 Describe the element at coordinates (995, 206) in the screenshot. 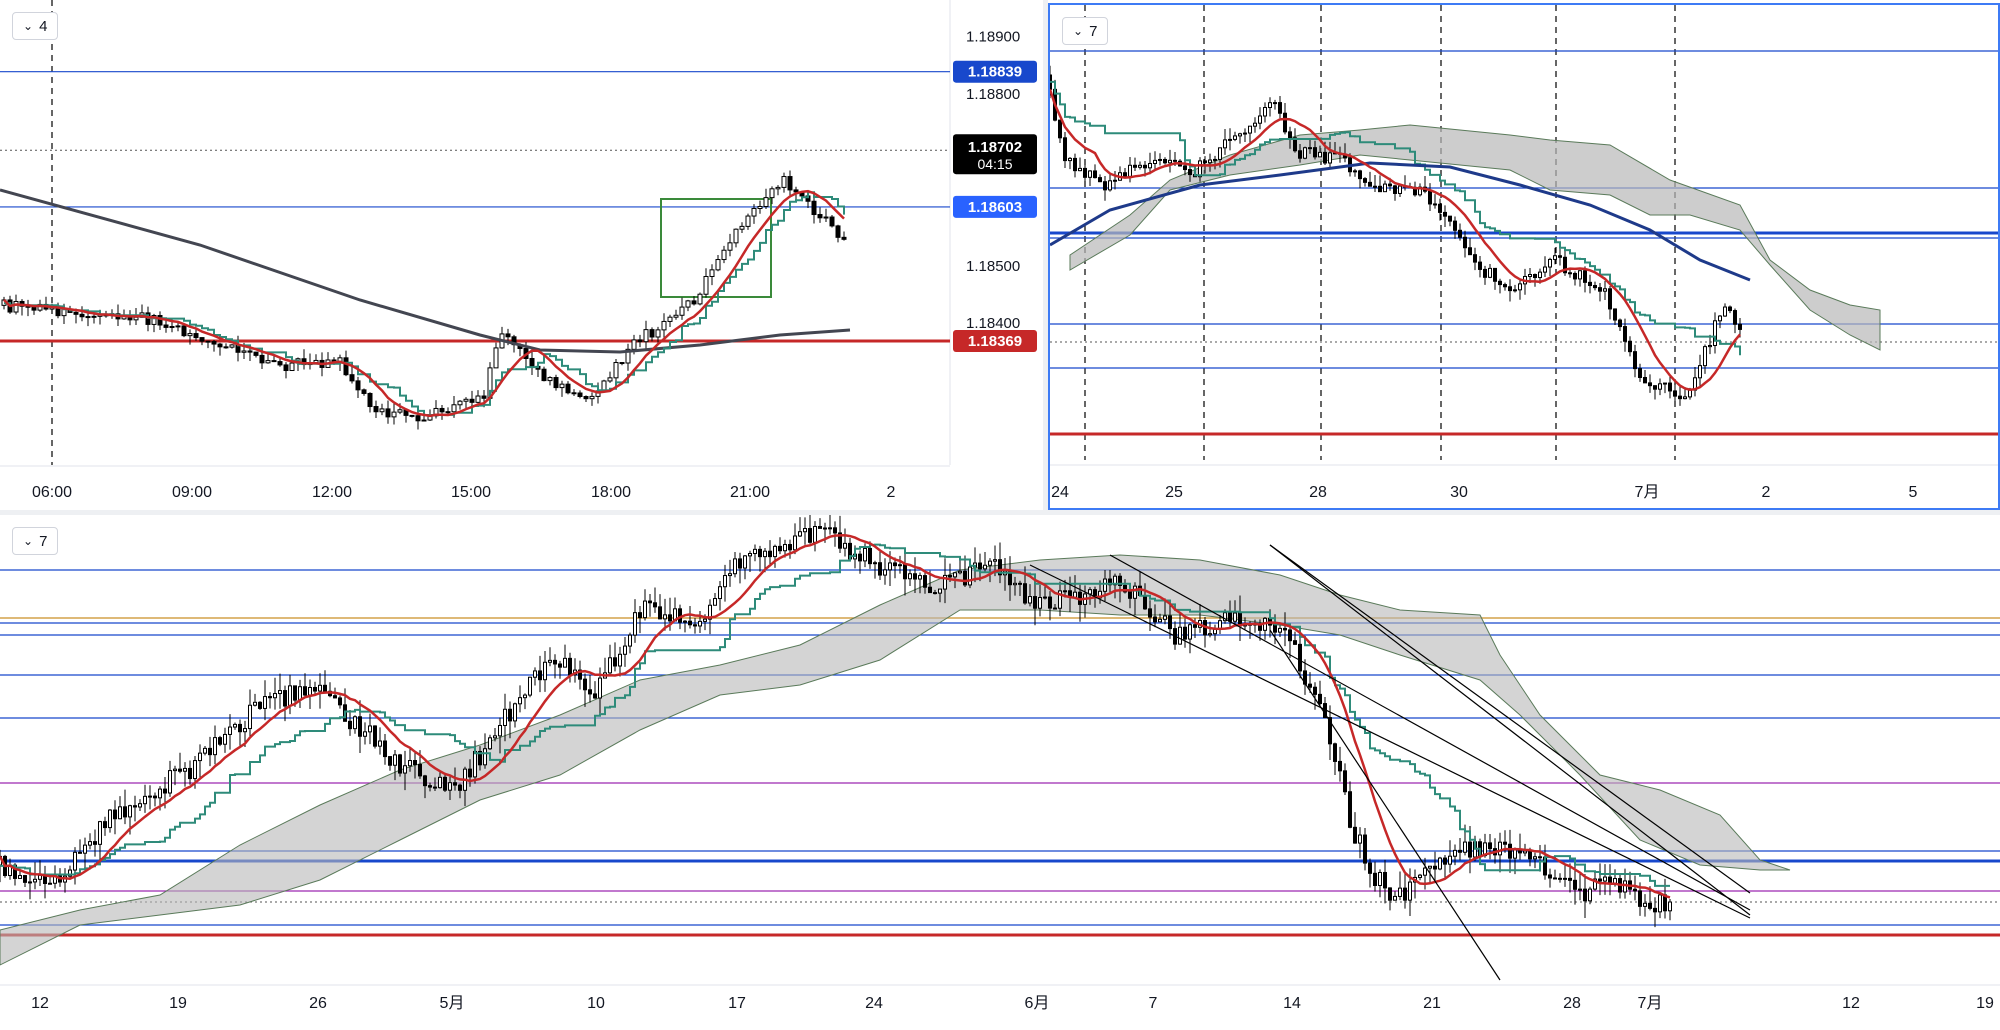

I see `price-tag-box` at that location.